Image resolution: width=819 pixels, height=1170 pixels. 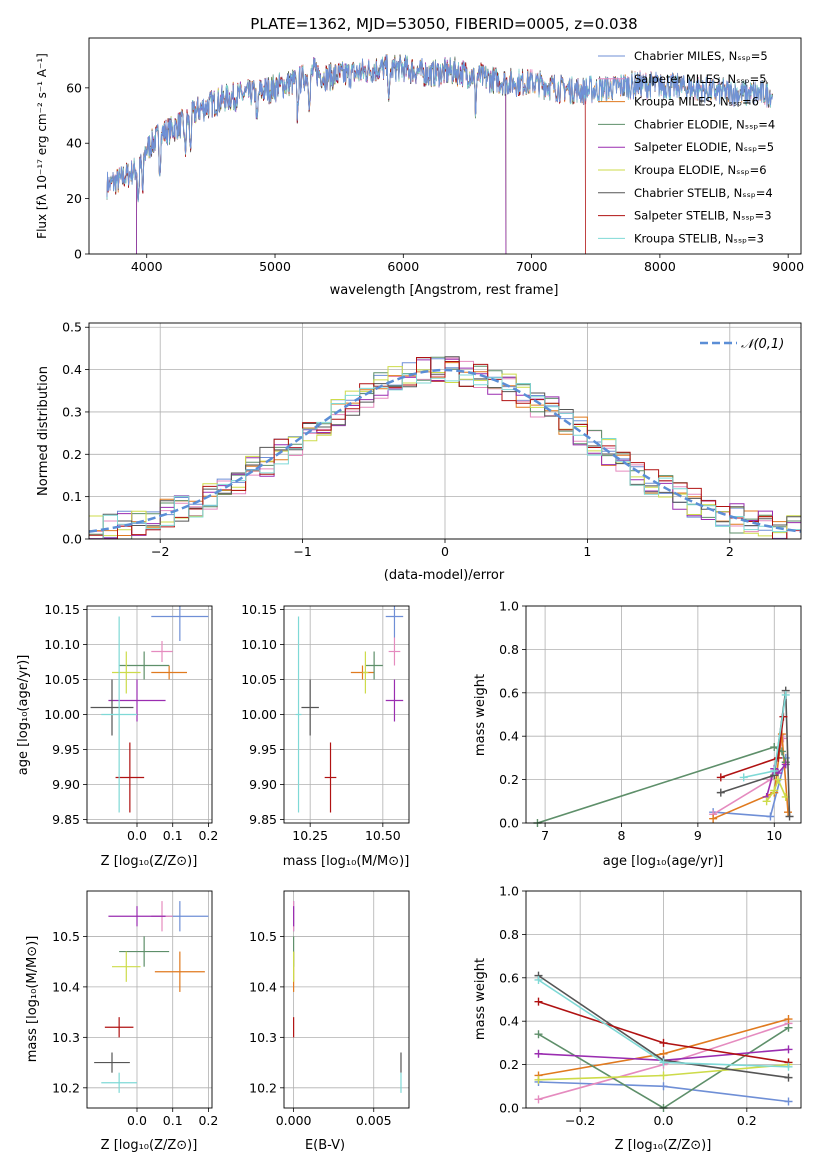 I want to click on weight-vs-z-y-label: mass weight, so click(x=480, y=999).